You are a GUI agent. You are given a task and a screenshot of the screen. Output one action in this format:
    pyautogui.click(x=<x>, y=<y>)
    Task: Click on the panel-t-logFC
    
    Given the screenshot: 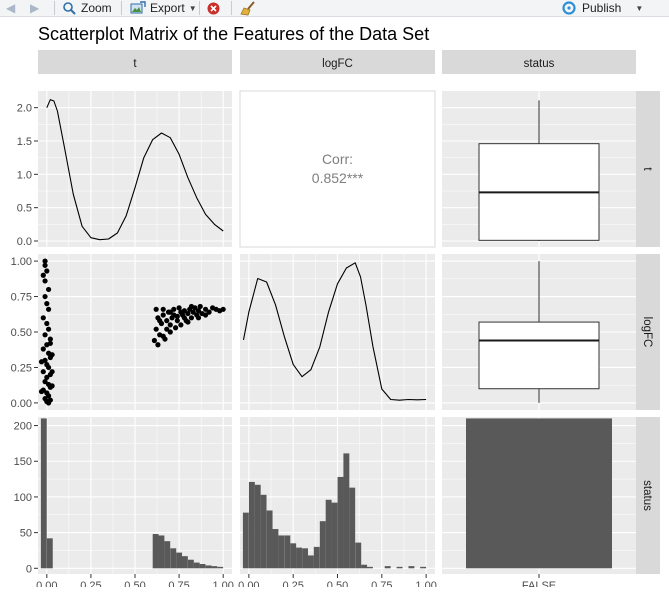 What is the action you would take?
    pyautogui.click(x=337, y=169)
    